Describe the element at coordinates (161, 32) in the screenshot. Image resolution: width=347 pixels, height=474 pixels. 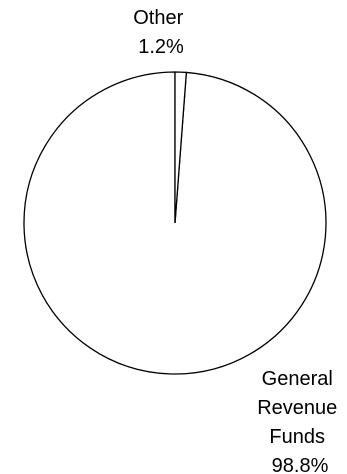
I see `slice-label-other: Other 1.2%` at that location.